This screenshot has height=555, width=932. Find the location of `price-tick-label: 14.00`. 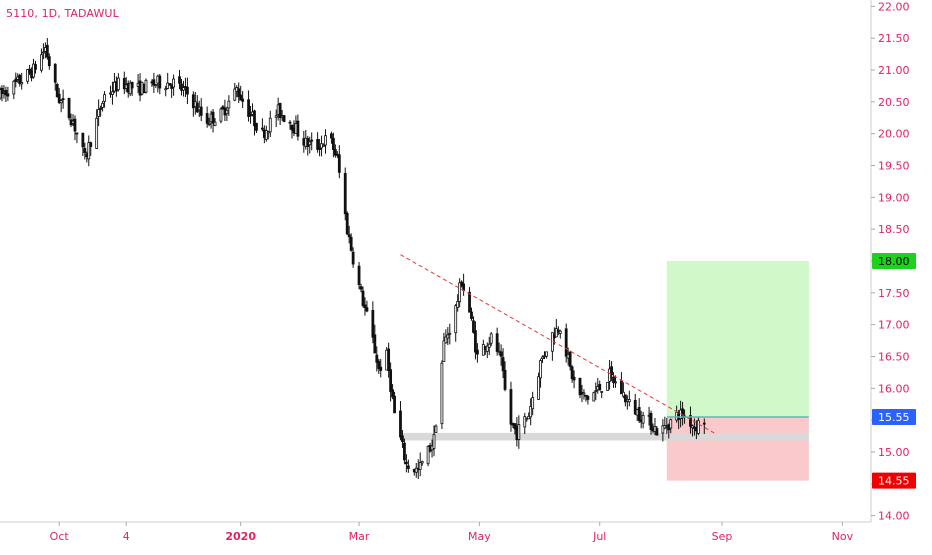

price-tick-label: 14.00 is located at coordinates (894, 516).